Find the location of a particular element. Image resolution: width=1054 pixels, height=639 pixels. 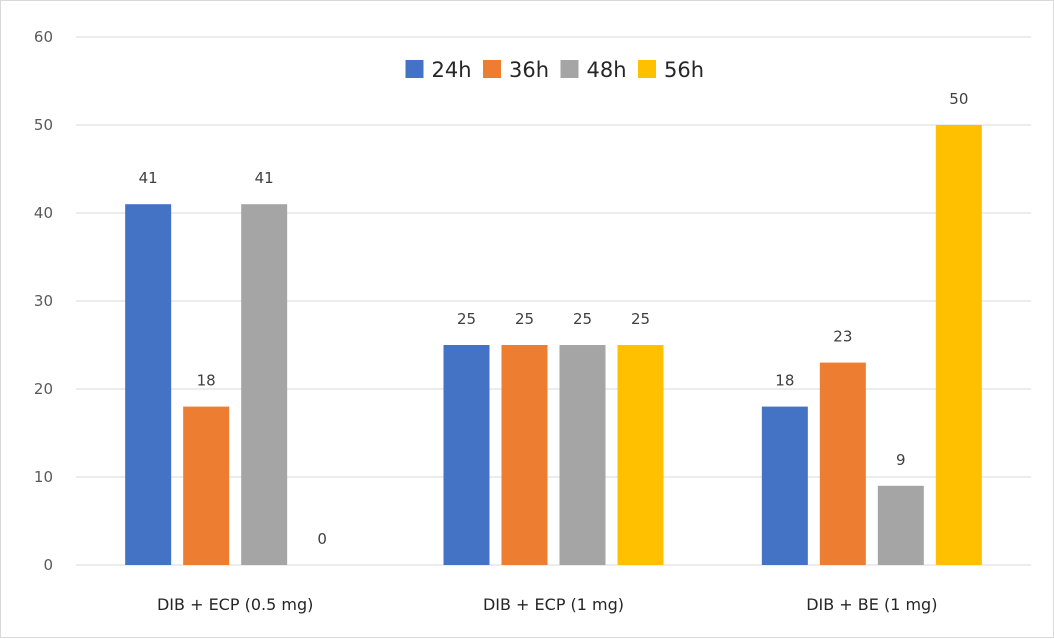

y-tick-label: 0 is located at coordinates (48, 565).